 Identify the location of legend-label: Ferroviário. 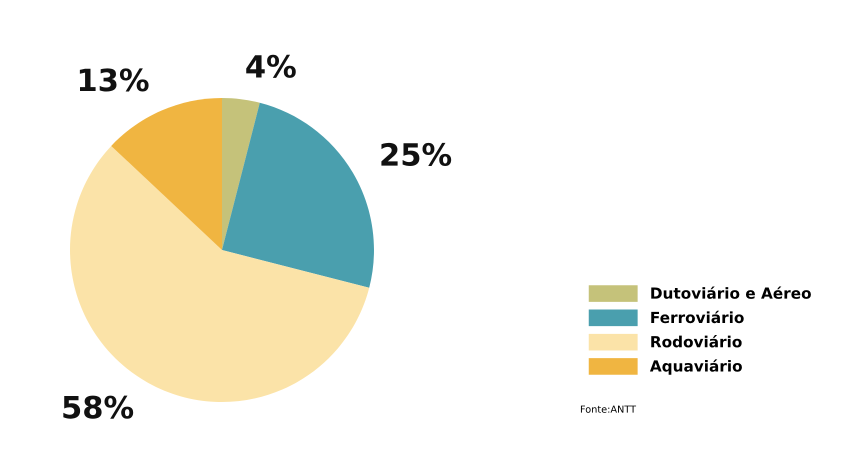
(697, 317).